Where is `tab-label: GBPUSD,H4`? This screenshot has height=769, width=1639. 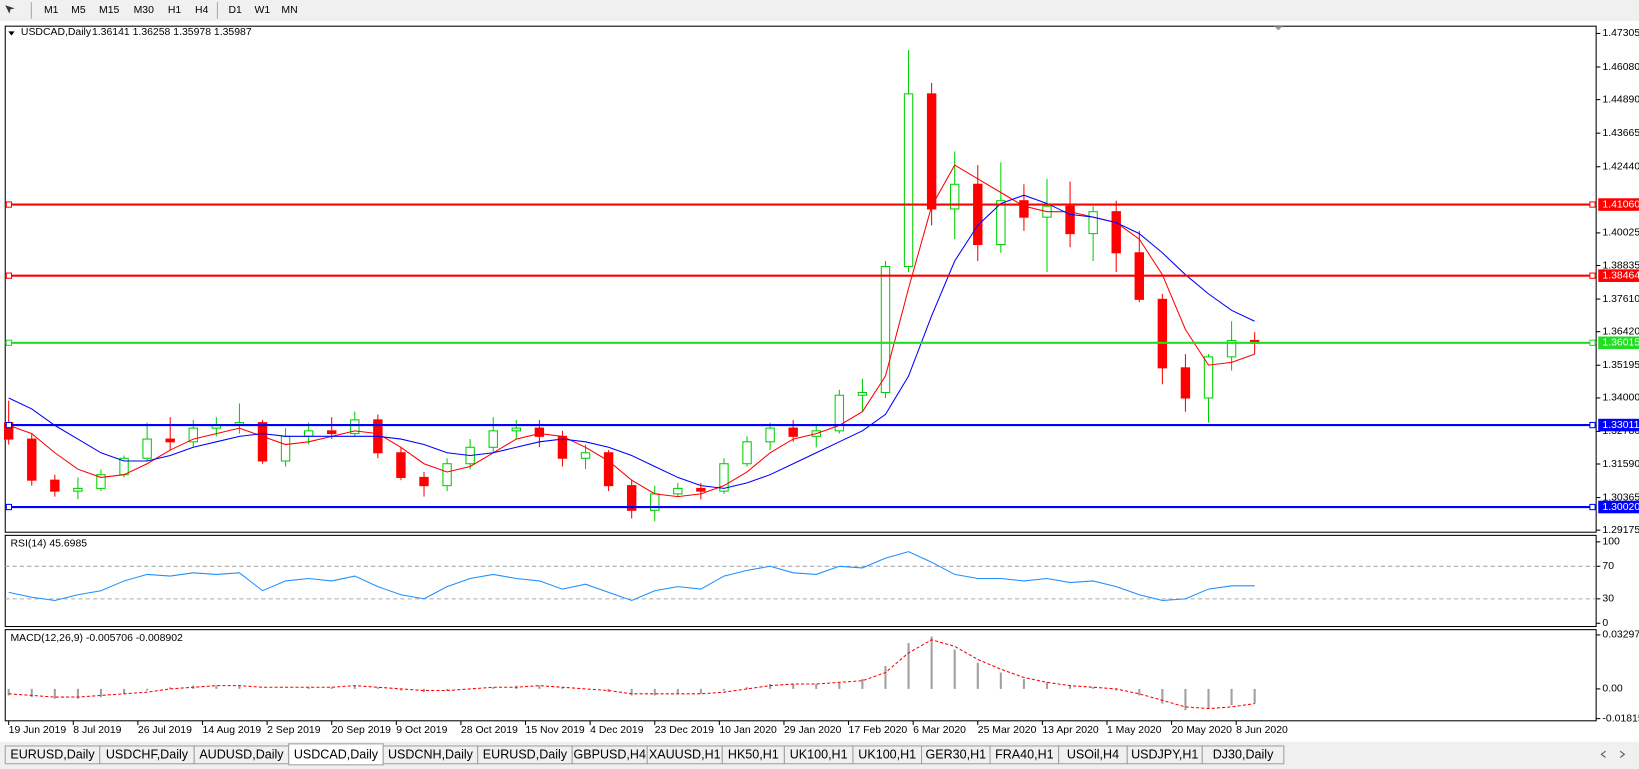
tab-label: GBPUSD,H4 is located at coordinates (609, 755).